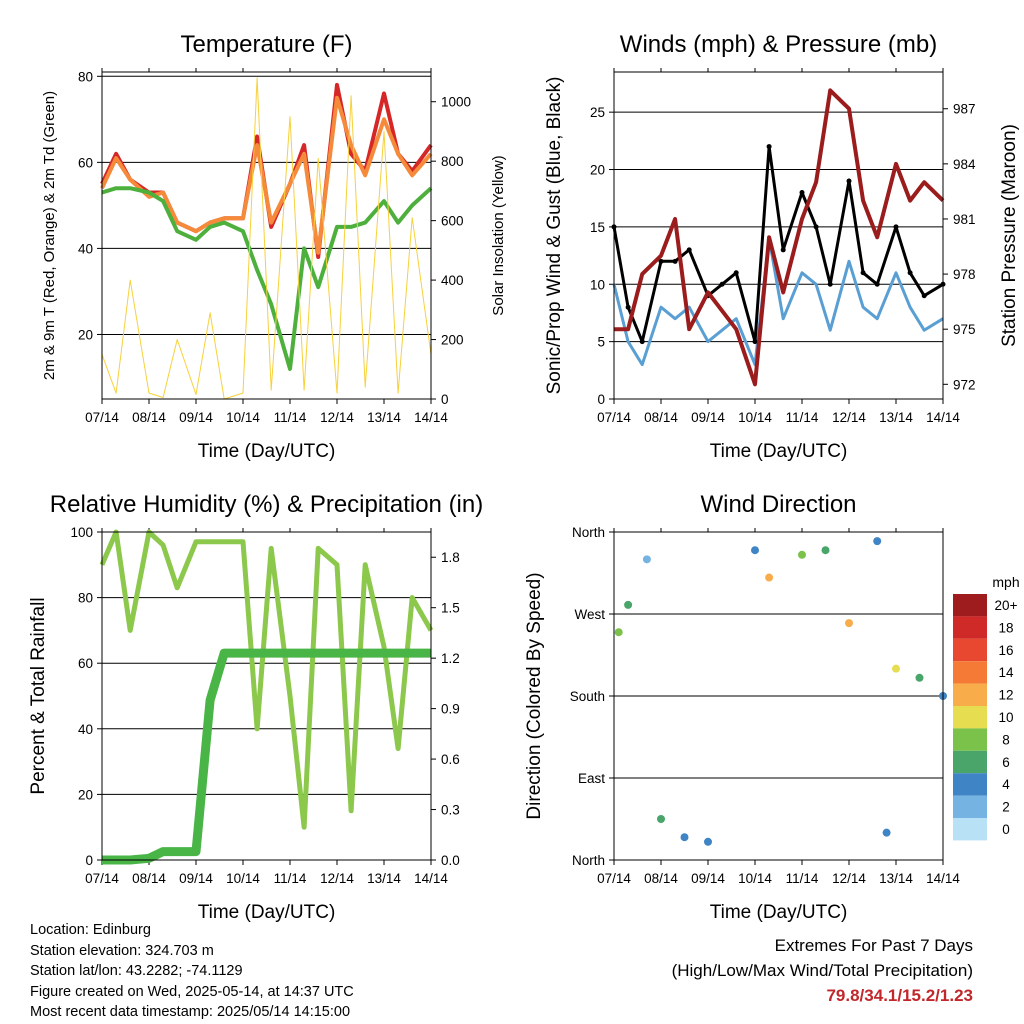  What do you see at coordinates (450, 658) in the screenshot?
I see `y2-tick-label: 1.2` at bounding box center [450, 658].